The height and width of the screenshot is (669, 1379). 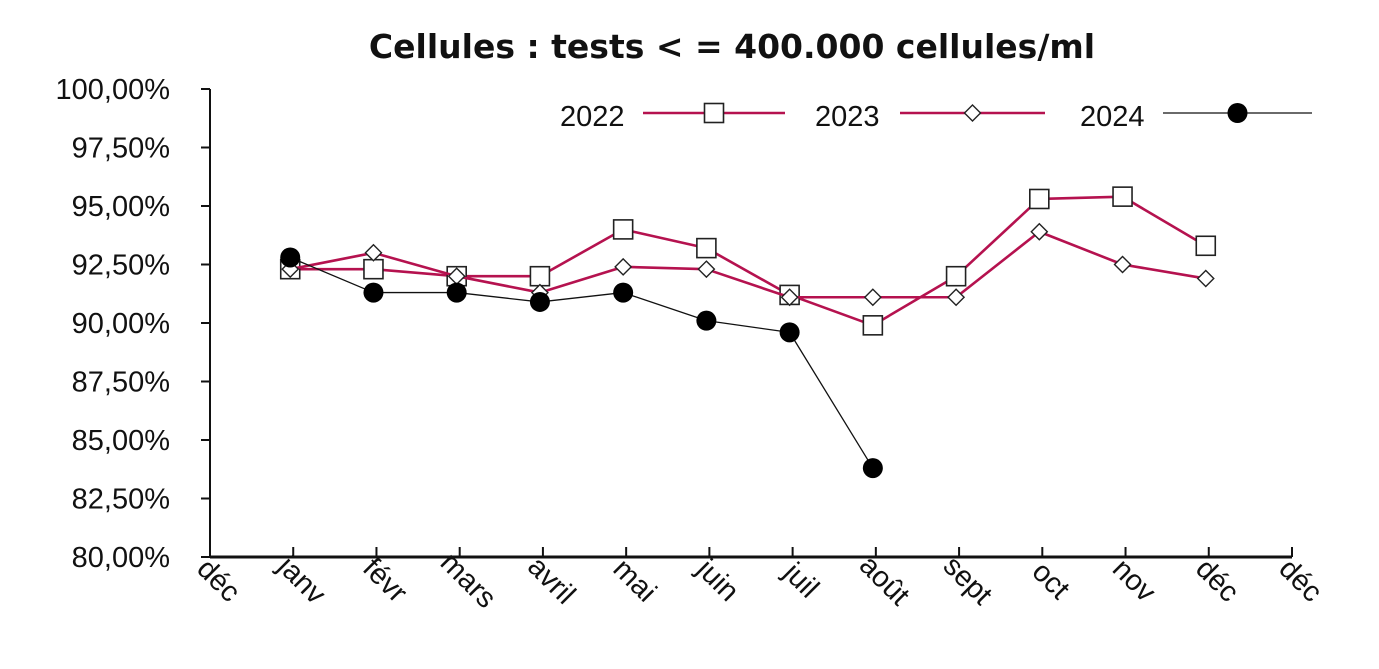 I want to click on legend-item-2024: 2024, so click(x=1196, y=117).